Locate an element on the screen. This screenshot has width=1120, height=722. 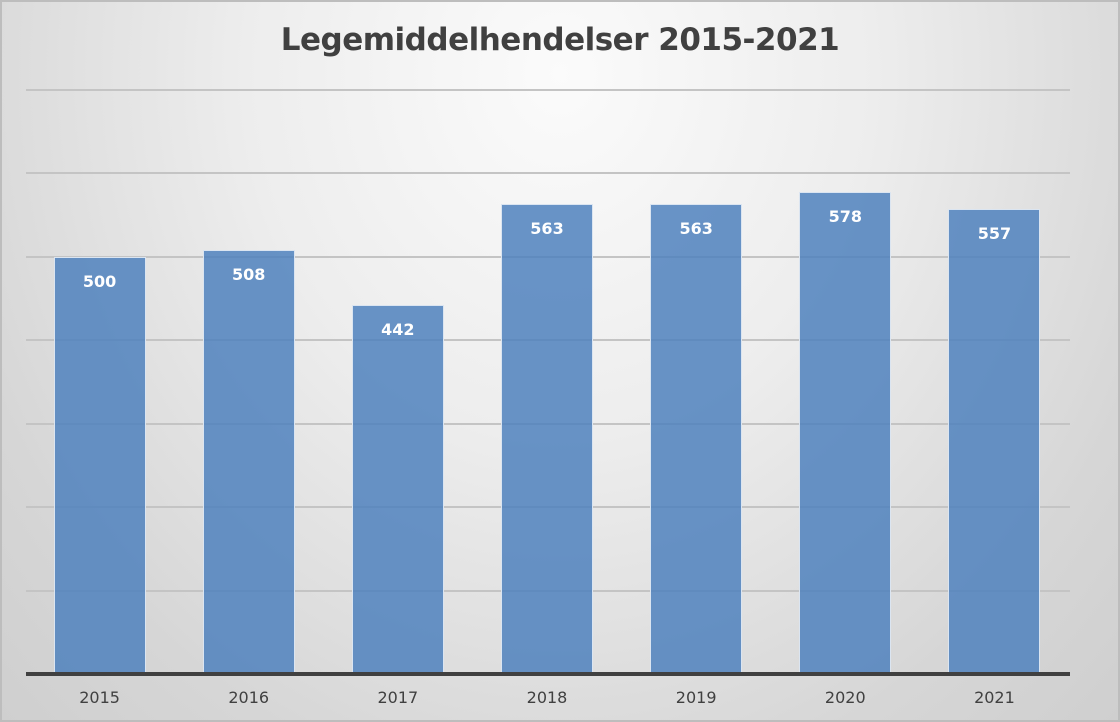
x-tick-label: 2015 is located at coordinates (99, 697).